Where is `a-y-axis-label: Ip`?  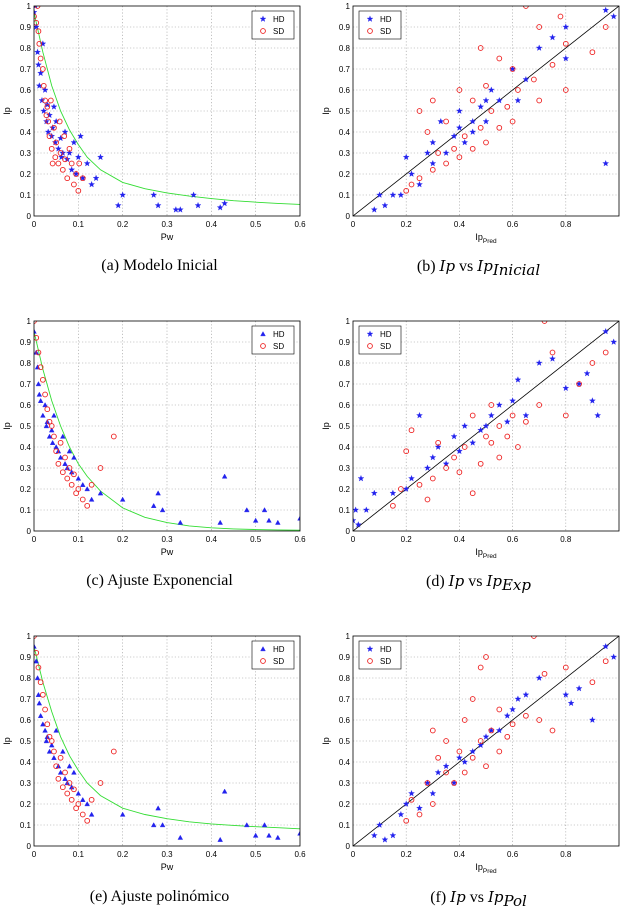 a-y-axis-label: Ip is located at coordinates (7, 111).